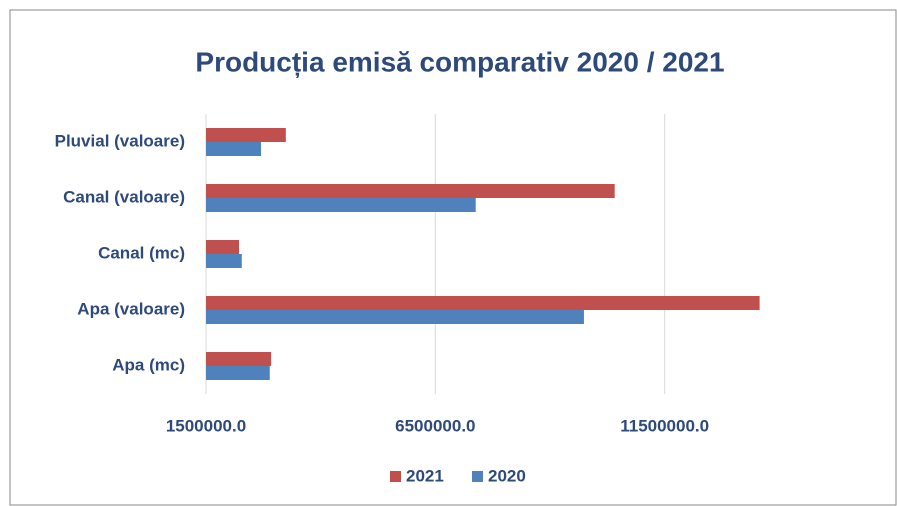  Describe the element at coordinates (141, 252) in the screenshot. I see `y-tick-label: Canal (mc)` at that location.